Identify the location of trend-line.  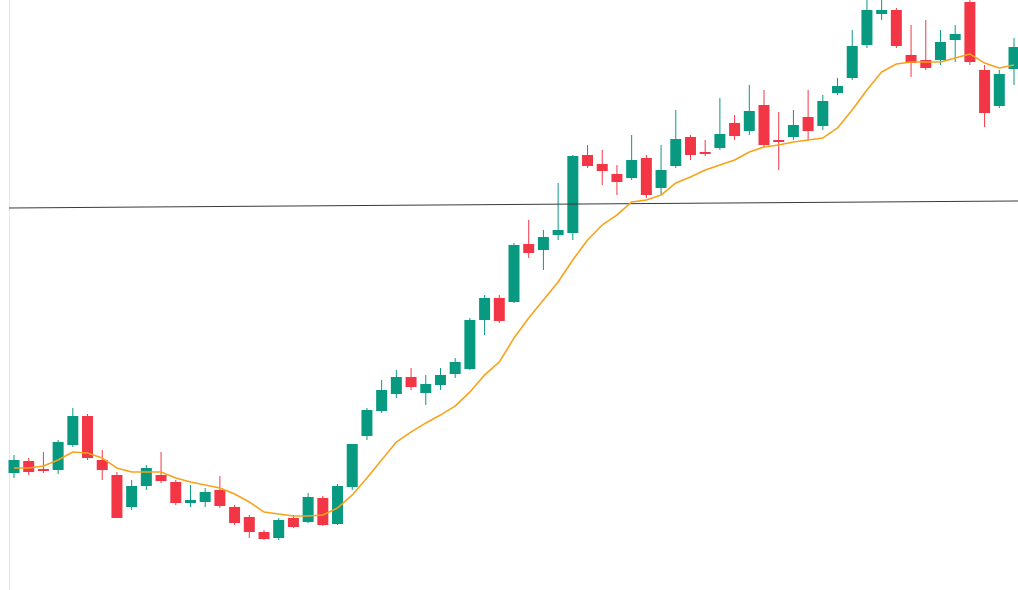
(513, 204).